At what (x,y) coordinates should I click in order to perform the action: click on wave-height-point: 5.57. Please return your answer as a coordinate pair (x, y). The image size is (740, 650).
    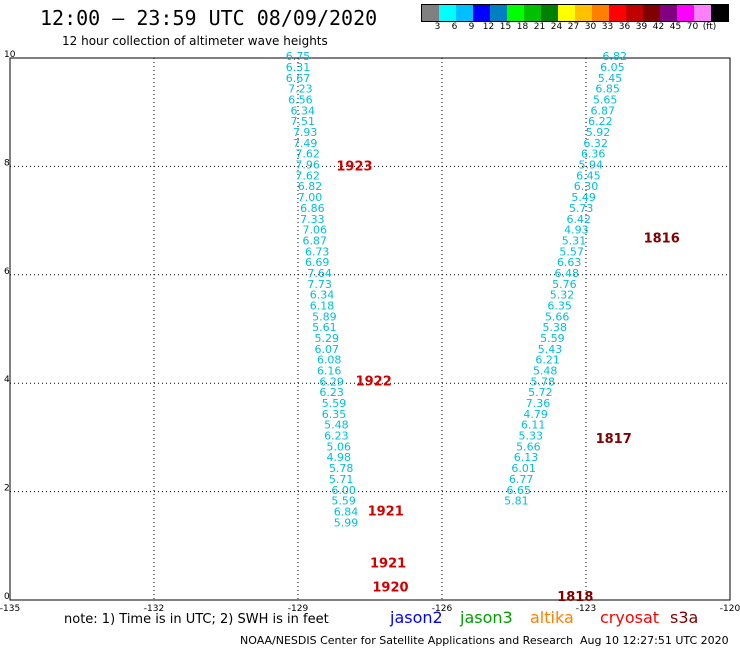
    Looking at the image, I should click on (571, 251).